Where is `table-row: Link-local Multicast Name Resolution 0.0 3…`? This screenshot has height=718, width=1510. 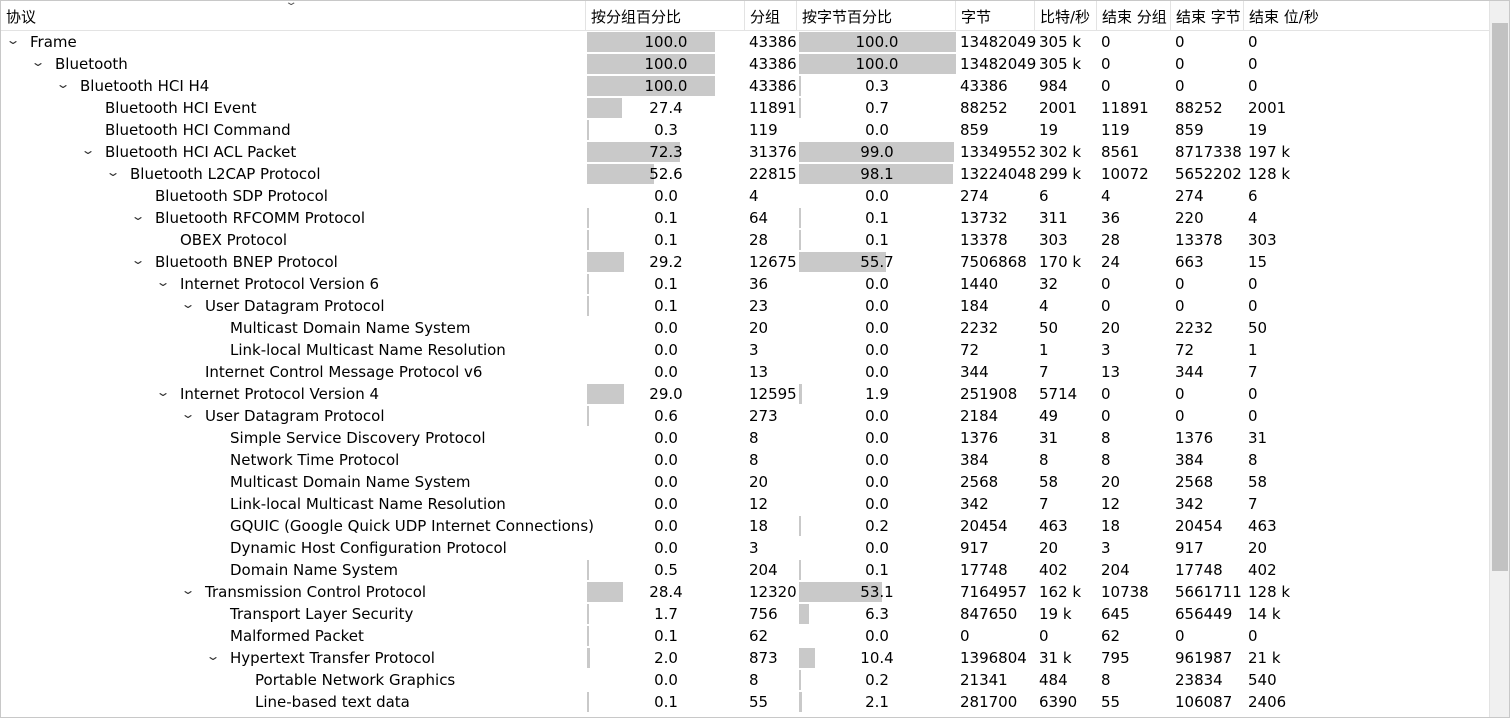
table-row: Link-local Multicast Name Resolution 0.0 3… is located at coordinates (745, 350).